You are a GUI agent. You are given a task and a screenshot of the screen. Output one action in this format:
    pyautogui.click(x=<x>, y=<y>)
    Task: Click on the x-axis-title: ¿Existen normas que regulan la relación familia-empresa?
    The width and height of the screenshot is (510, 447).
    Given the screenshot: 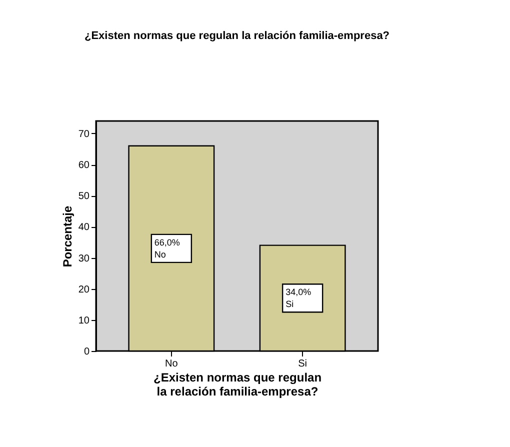 What is the action you would take?
    pyautogui.click(x=237, y=384)
    